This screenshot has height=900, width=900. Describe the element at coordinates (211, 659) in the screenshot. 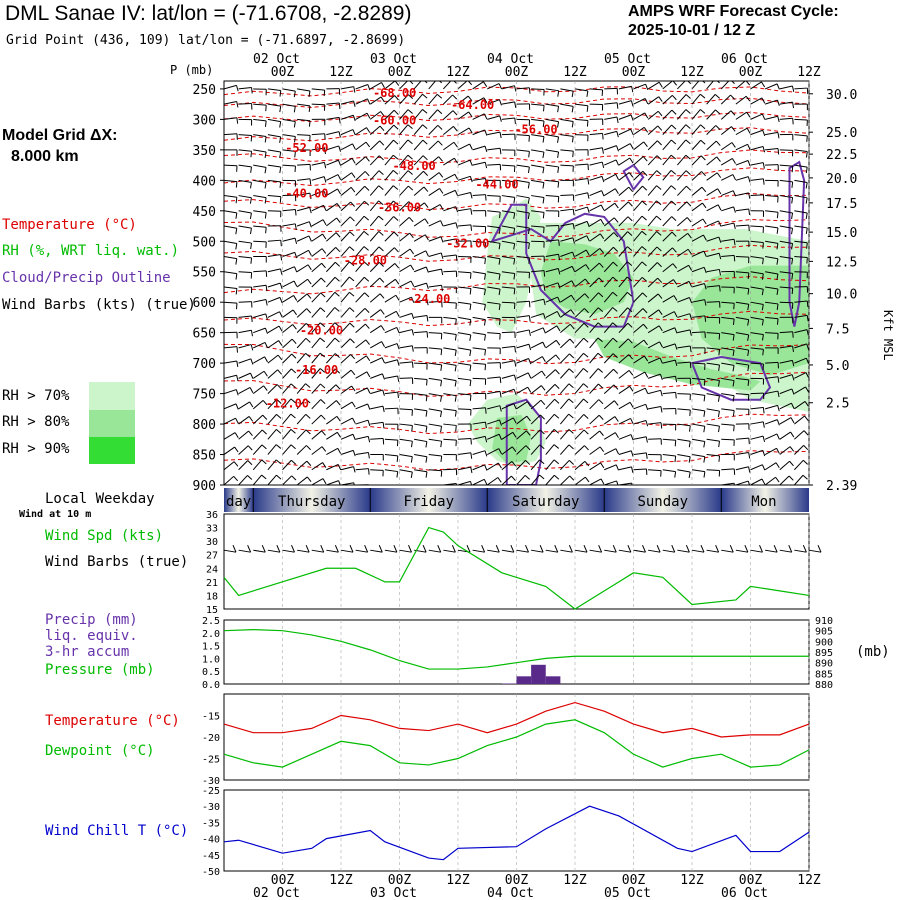

I see `precip-tick: 1.0` at that location.